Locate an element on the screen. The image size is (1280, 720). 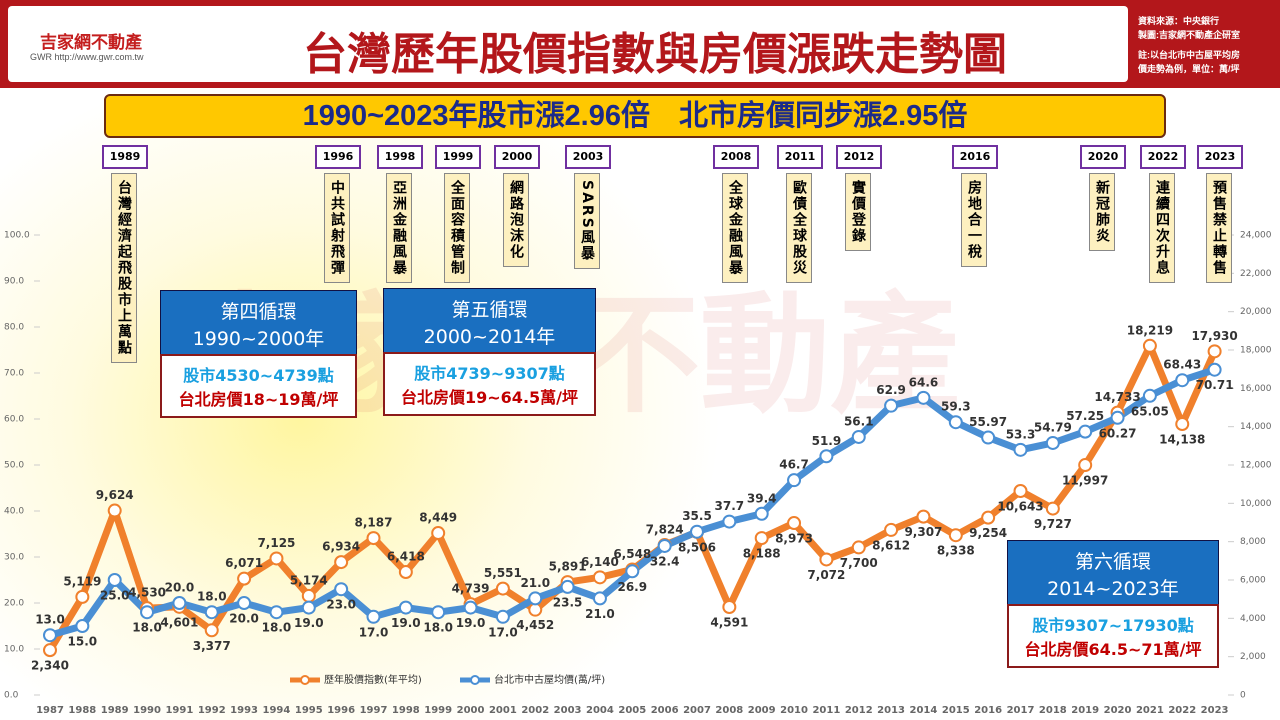
x-tick-label: 1995 is located at coordinates (309, 710).